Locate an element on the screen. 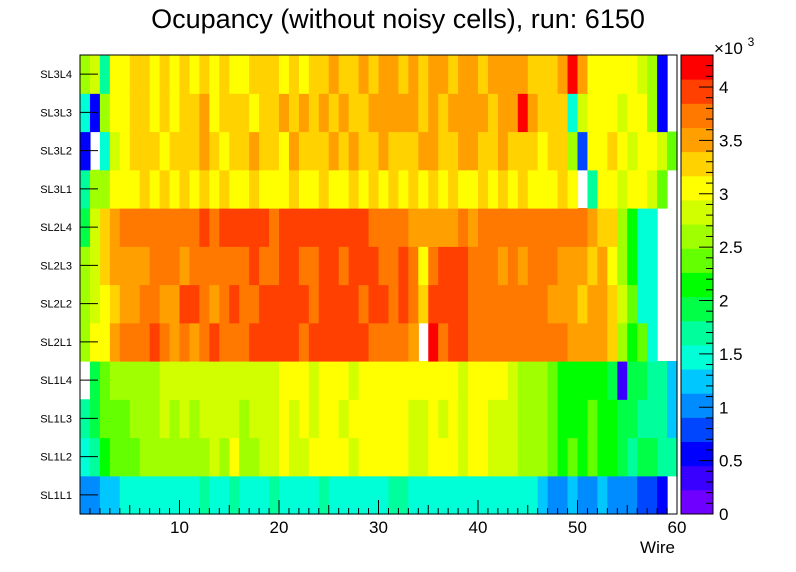  colorbar-frame is located at coordinates (697, 284).